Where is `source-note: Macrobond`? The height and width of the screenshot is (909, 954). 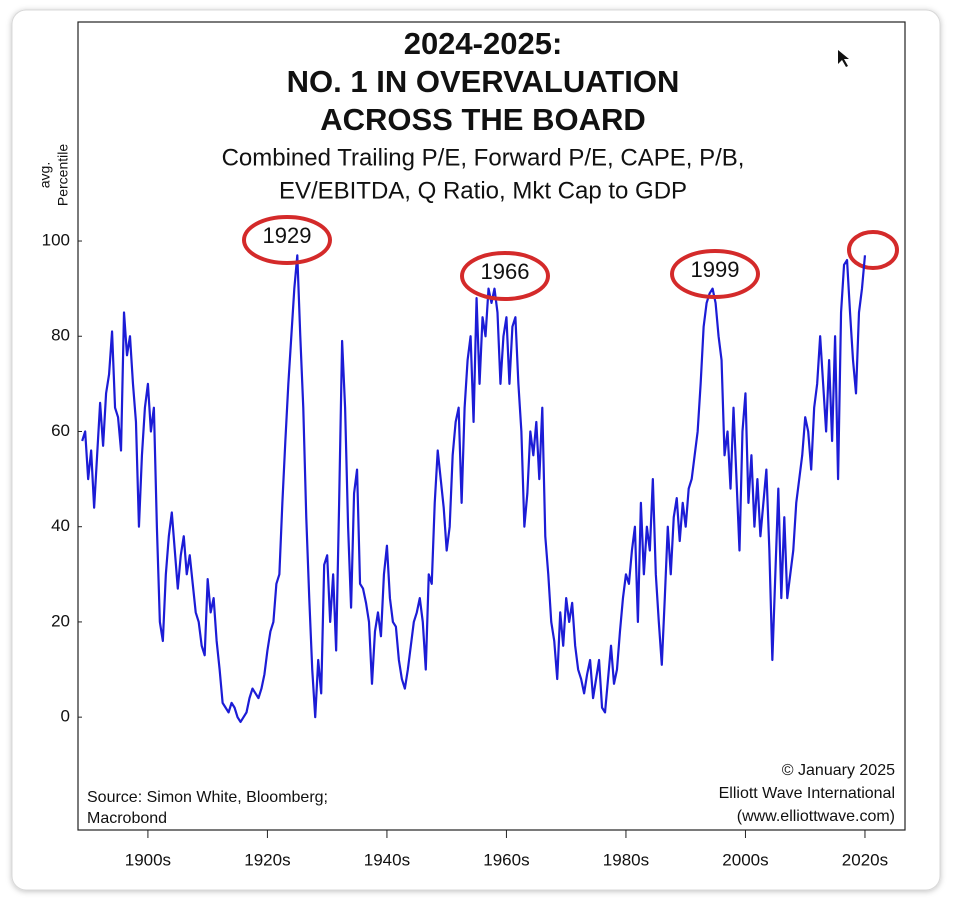 source-note: Macrobond is located at coordinates (127, 818).